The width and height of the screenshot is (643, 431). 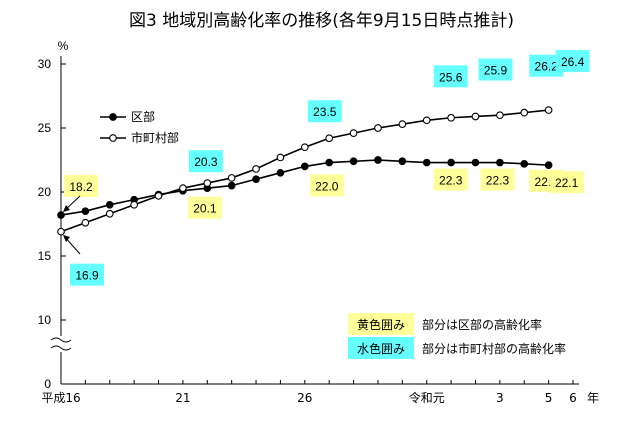 I want to click on y-tick-label: 15, so click(x=45, y=256).